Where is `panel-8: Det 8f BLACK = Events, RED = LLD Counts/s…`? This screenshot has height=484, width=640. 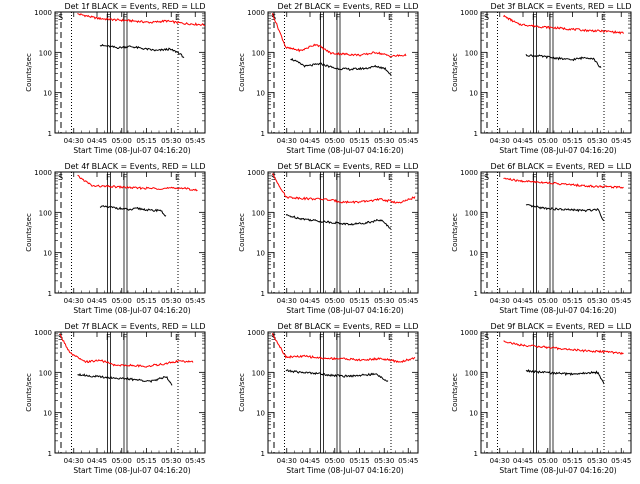 panel-8: Det 8f BLACK = Events, RED = LLD Counts/s… is located at coordinates (328, 398).